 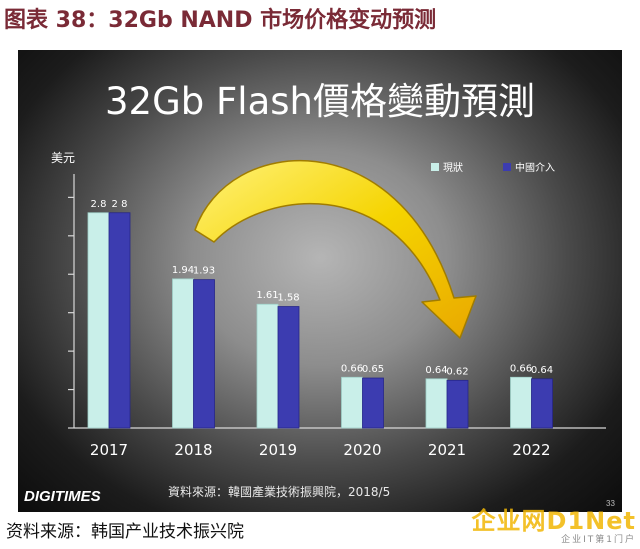 What do you see at coordinates (493, 167) in the screenshot?
I see `legend: 現狀 中國介入` at bounding box center [493, 167].